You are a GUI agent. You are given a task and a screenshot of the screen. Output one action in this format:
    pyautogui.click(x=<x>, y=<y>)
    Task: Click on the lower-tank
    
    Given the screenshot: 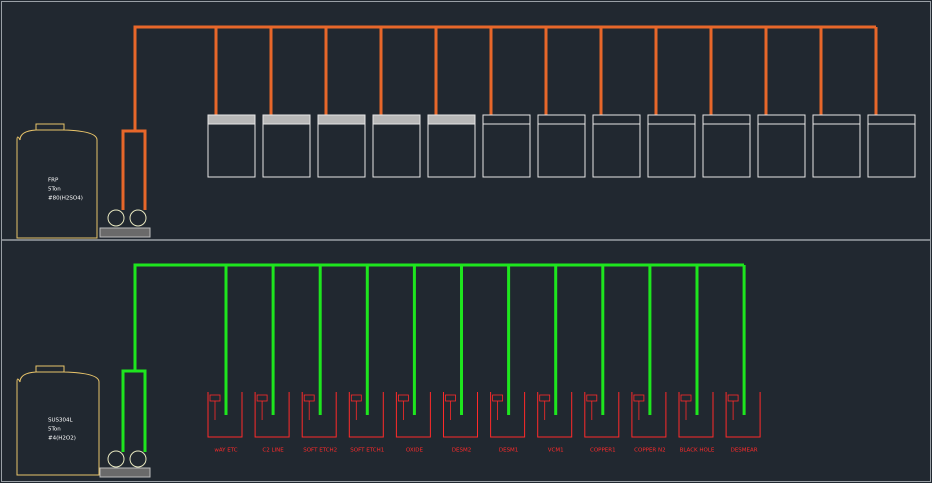 What is the action you would take?
    pyautogui.click(x=58, y=420)
    